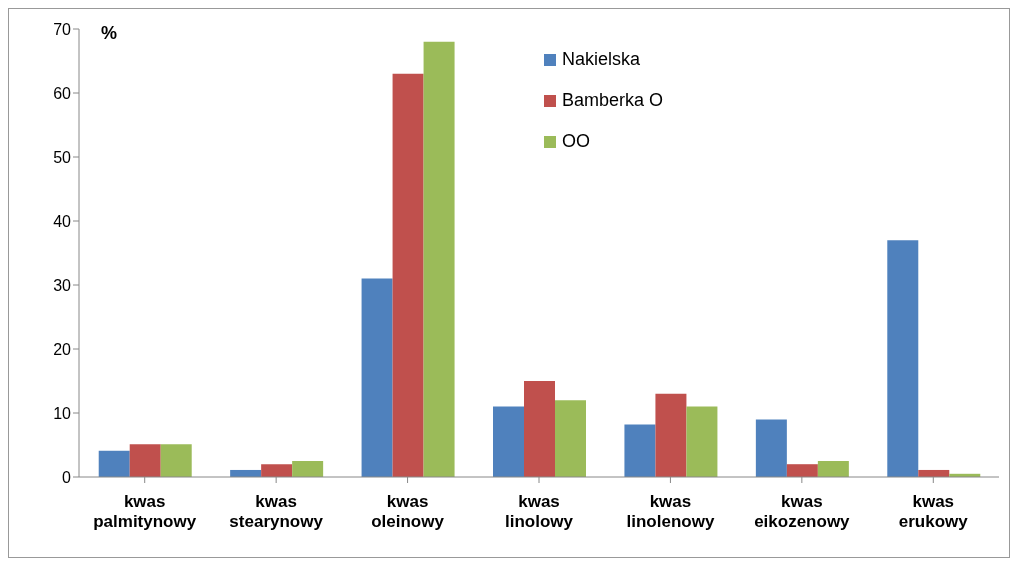  Describe the element at coordinates (613, 100) in the screenshot. I see `legend-label: Bamberka O` at that location.